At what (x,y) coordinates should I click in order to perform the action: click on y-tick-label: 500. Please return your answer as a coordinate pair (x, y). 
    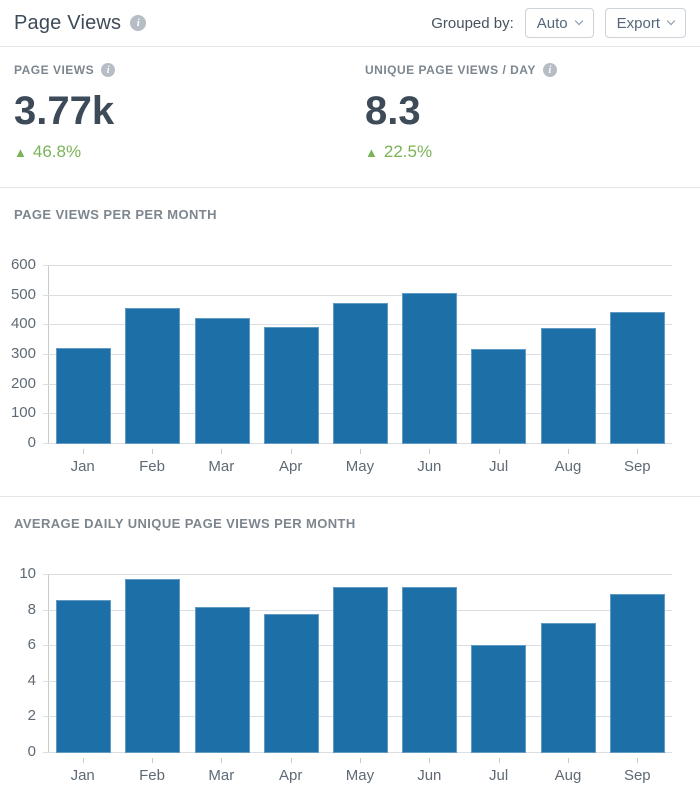
    Looking at the image, I should click on (23, 294).